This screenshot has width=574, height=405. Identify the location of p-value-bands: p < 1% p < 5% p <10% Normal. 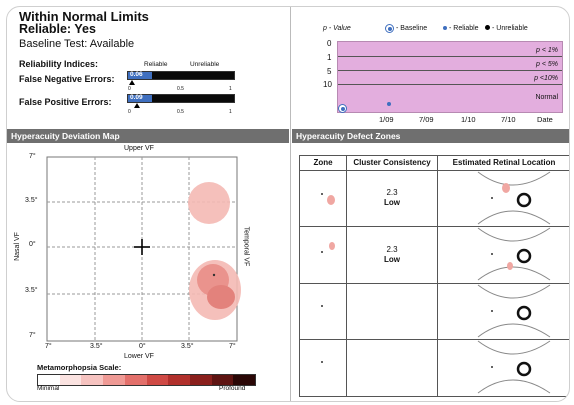
(450, 77).